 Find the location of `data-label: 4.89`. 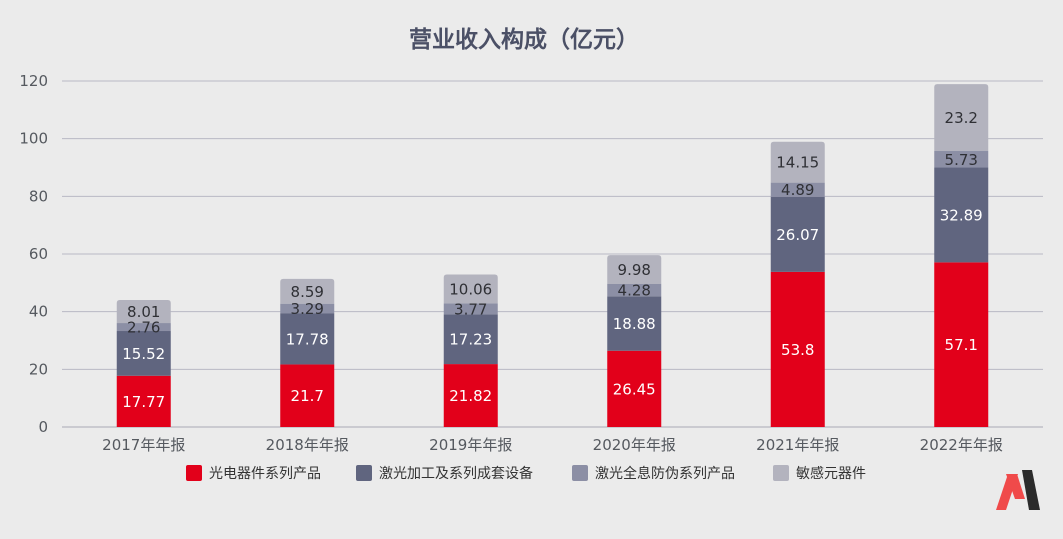

data-label: 4.89 is located at coordinates (797, 190).